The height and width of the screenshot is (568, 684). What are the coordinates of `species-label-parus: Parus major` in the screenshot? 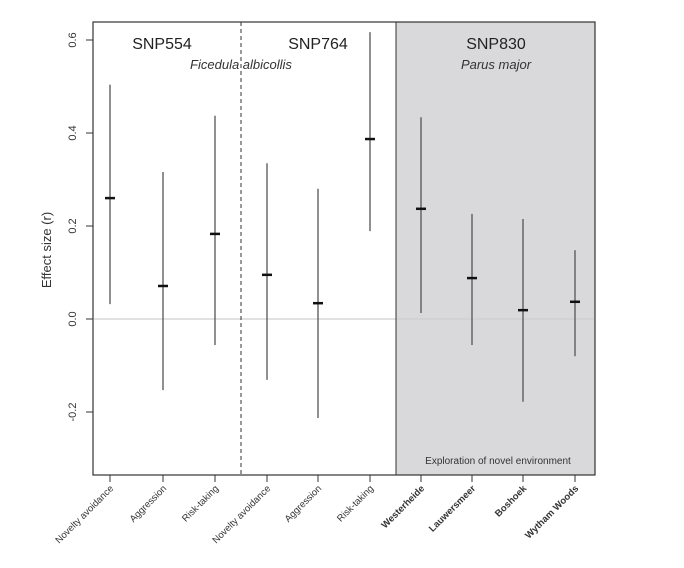 It's located at (496, 64).